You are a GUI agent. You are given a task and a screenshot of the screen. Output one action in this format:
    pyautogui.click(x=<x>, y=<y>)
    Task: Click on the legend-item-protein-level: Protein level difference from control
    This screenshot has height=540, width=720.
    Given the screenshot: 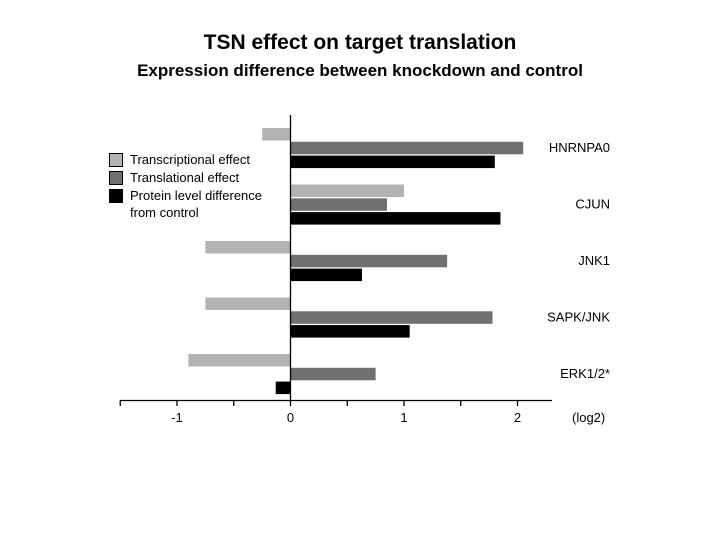 What is the action you would take?
    pyautogui.click(x=199, y=203)
    